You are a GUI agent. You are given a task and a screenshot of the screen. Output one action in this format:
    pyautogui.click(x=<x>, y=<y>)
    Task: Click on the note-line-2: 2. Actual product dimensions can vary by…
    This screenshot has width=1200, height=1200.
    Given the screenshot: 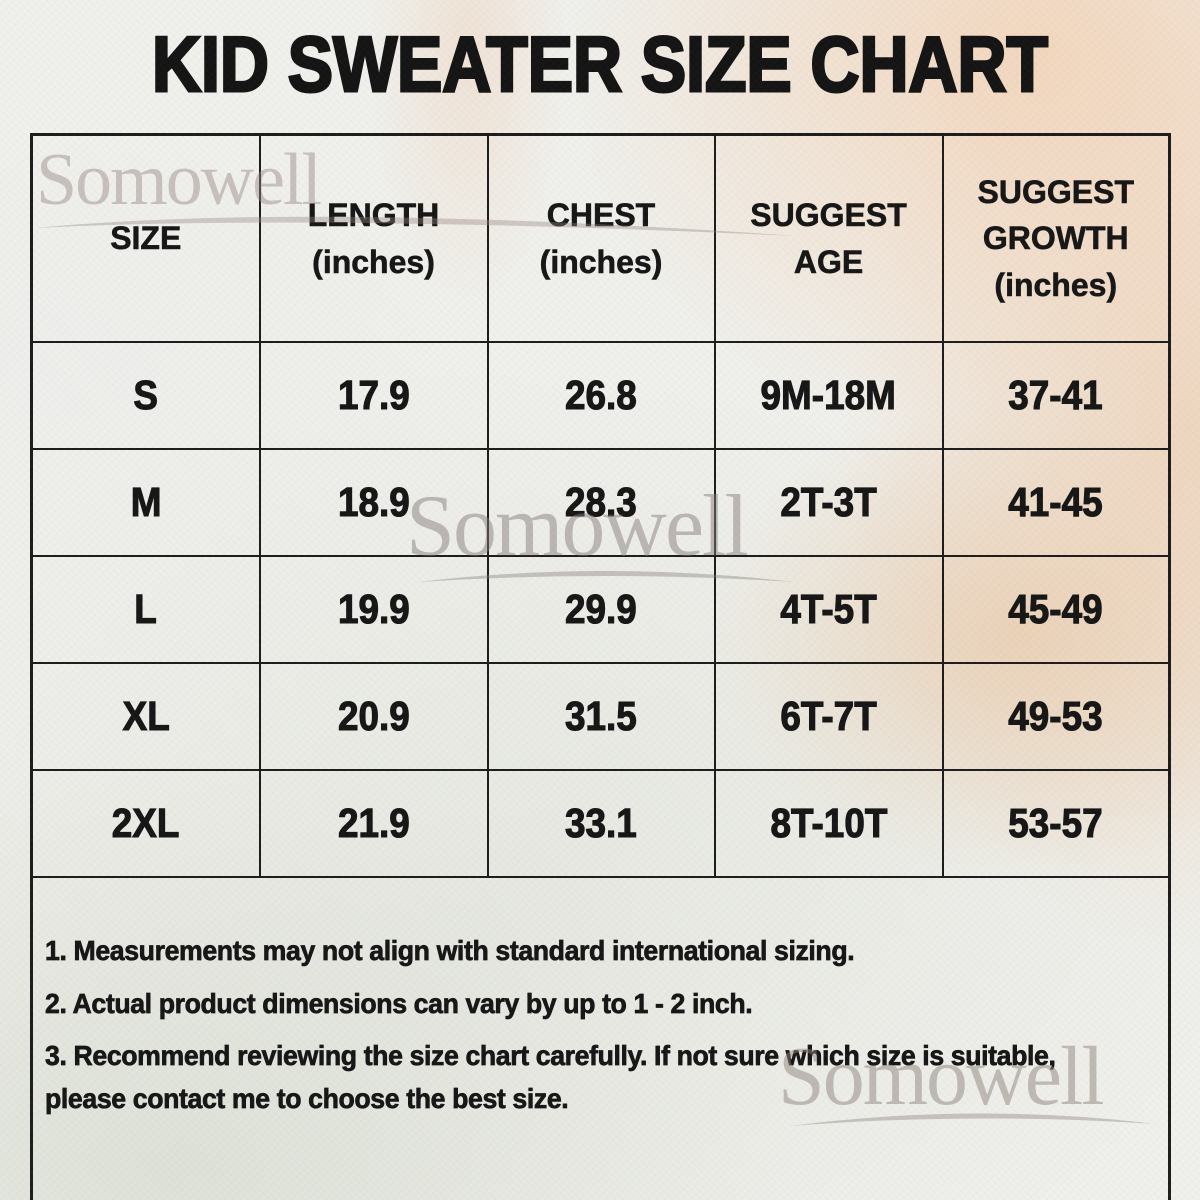 What is the action you would take?
    pyautogui.click(x=399, y=1003)
    